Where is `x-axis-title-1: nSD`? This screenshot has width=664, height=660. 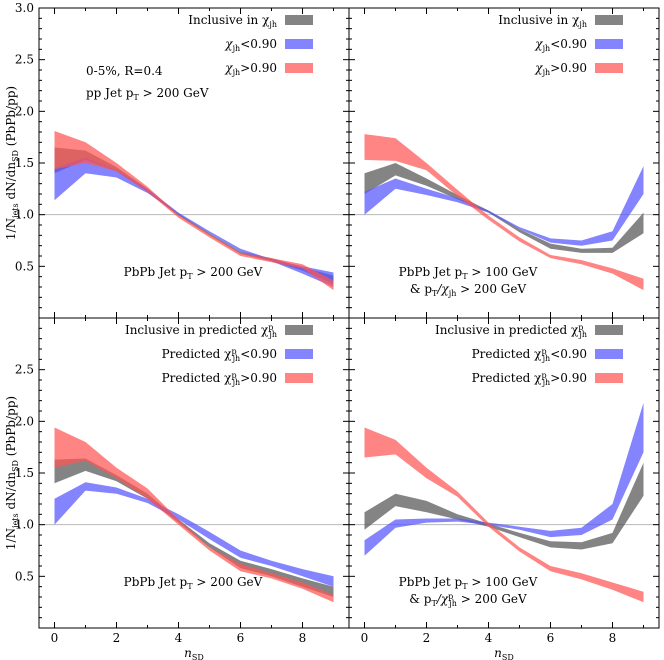 x-axis-title-1: nSD is located at coordinates (504, 653).